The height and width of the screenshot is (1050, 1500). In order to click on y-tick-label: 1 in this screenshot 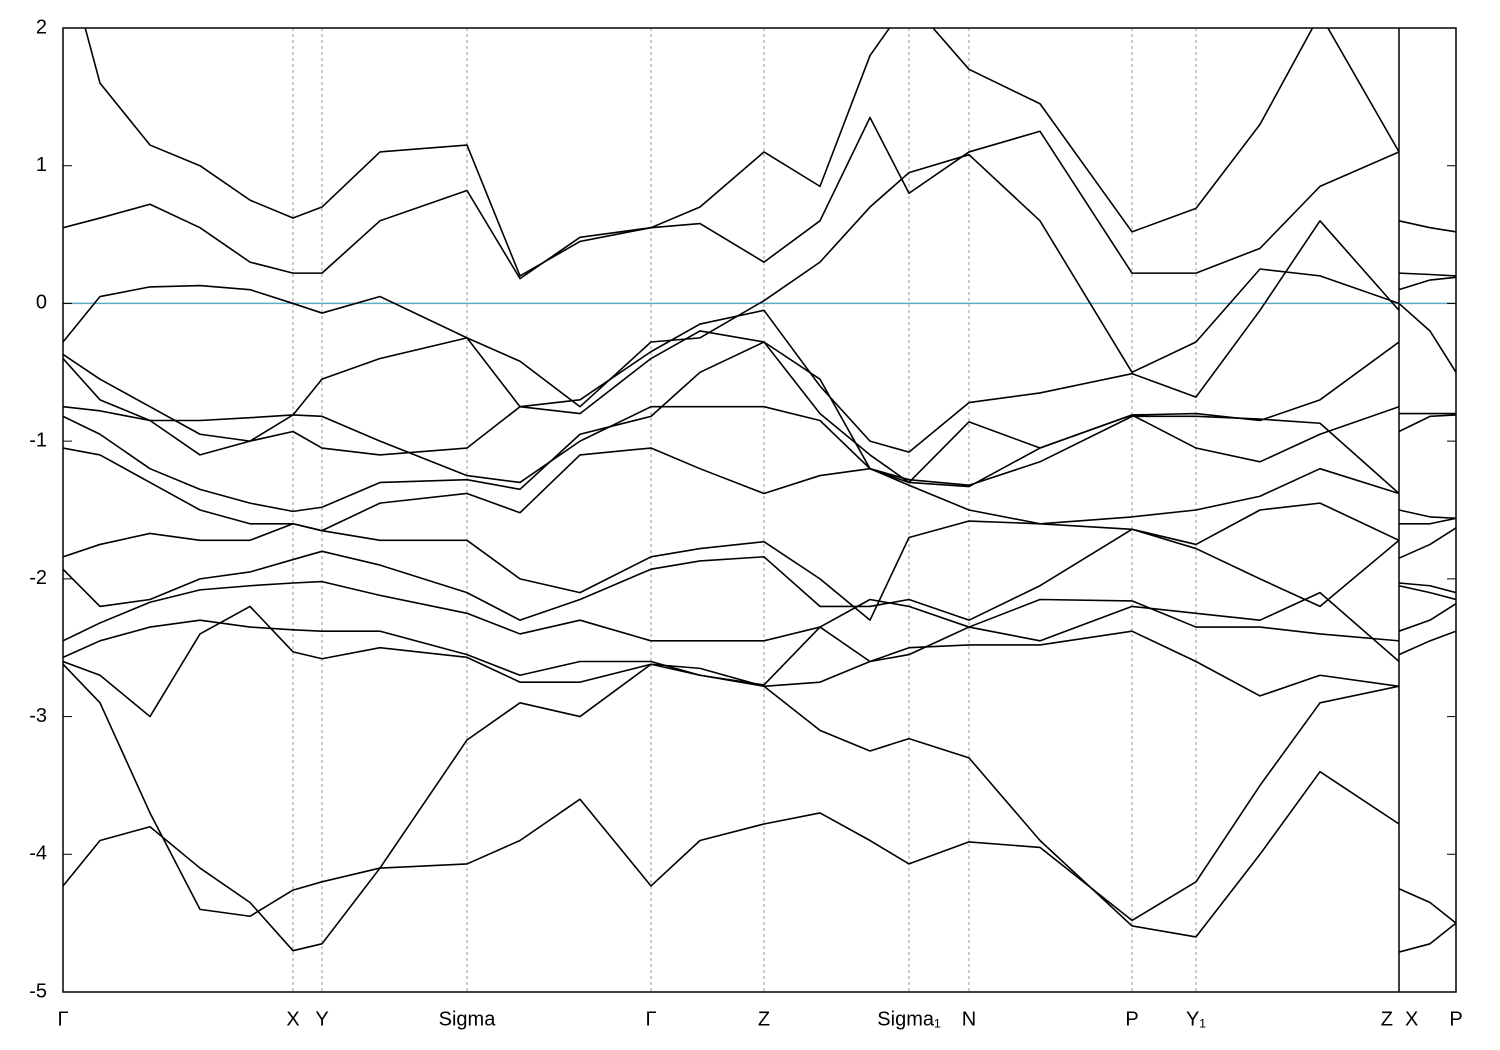, I will do `click(41, 165)`.